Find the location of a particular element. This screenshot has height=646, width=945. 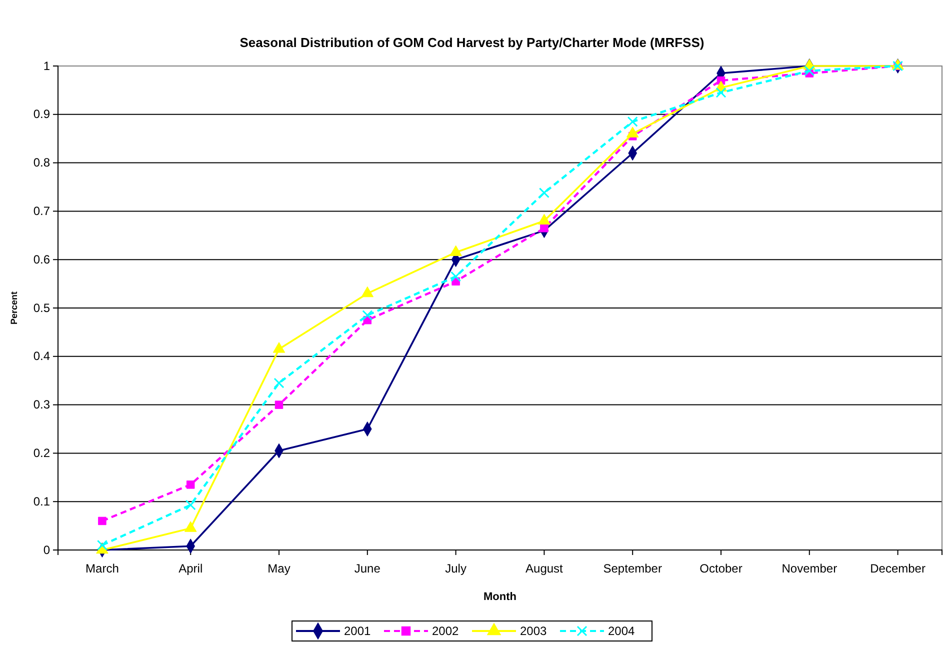

x-tick-label: May is located at coordinates (279, 568).